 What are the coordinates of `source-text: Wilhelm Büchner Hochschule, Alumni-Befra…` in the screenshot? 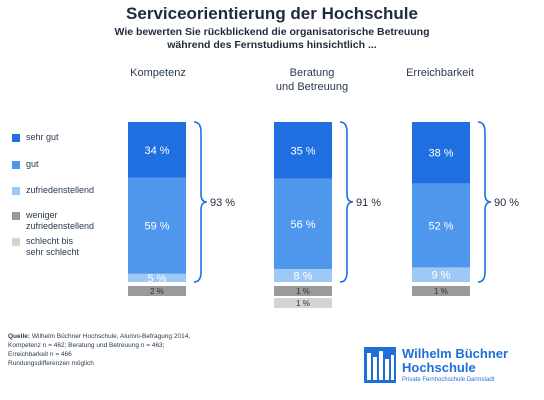 It's located at (111, 336).